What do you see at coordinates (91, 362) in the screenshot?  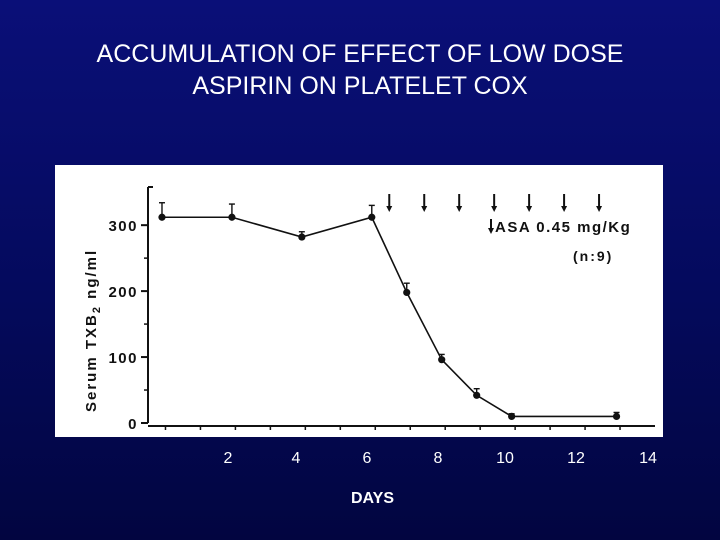 I see `y-label-main: Serum TXB` at bounding box center [91, 362].